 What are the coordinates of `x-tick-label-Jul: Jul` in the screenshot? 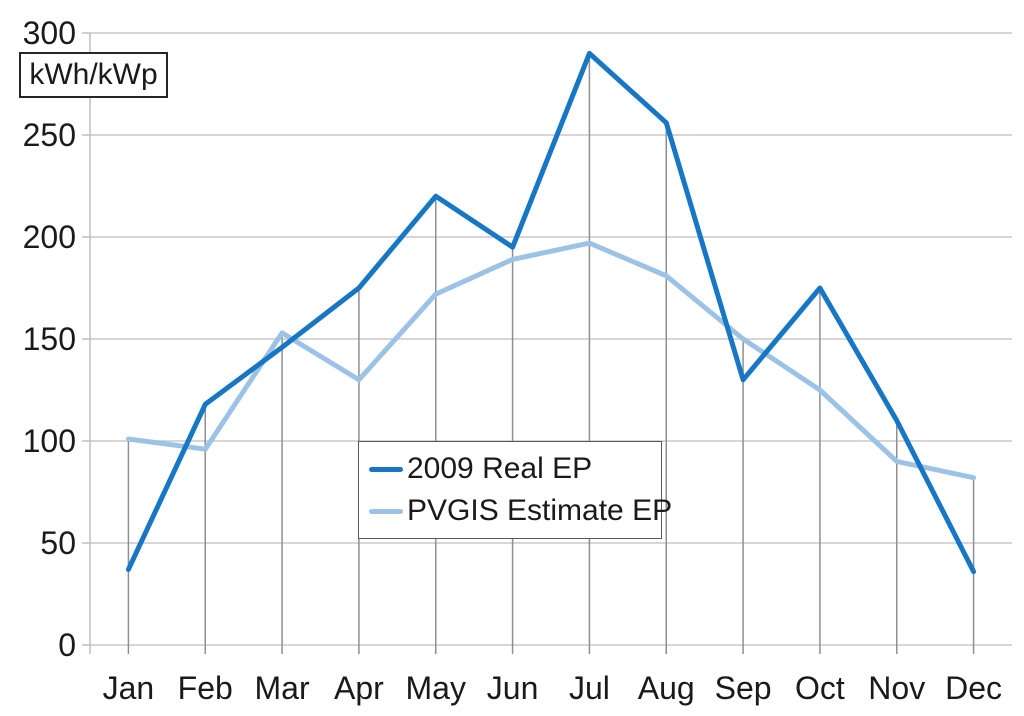 It's located at (589, 688).